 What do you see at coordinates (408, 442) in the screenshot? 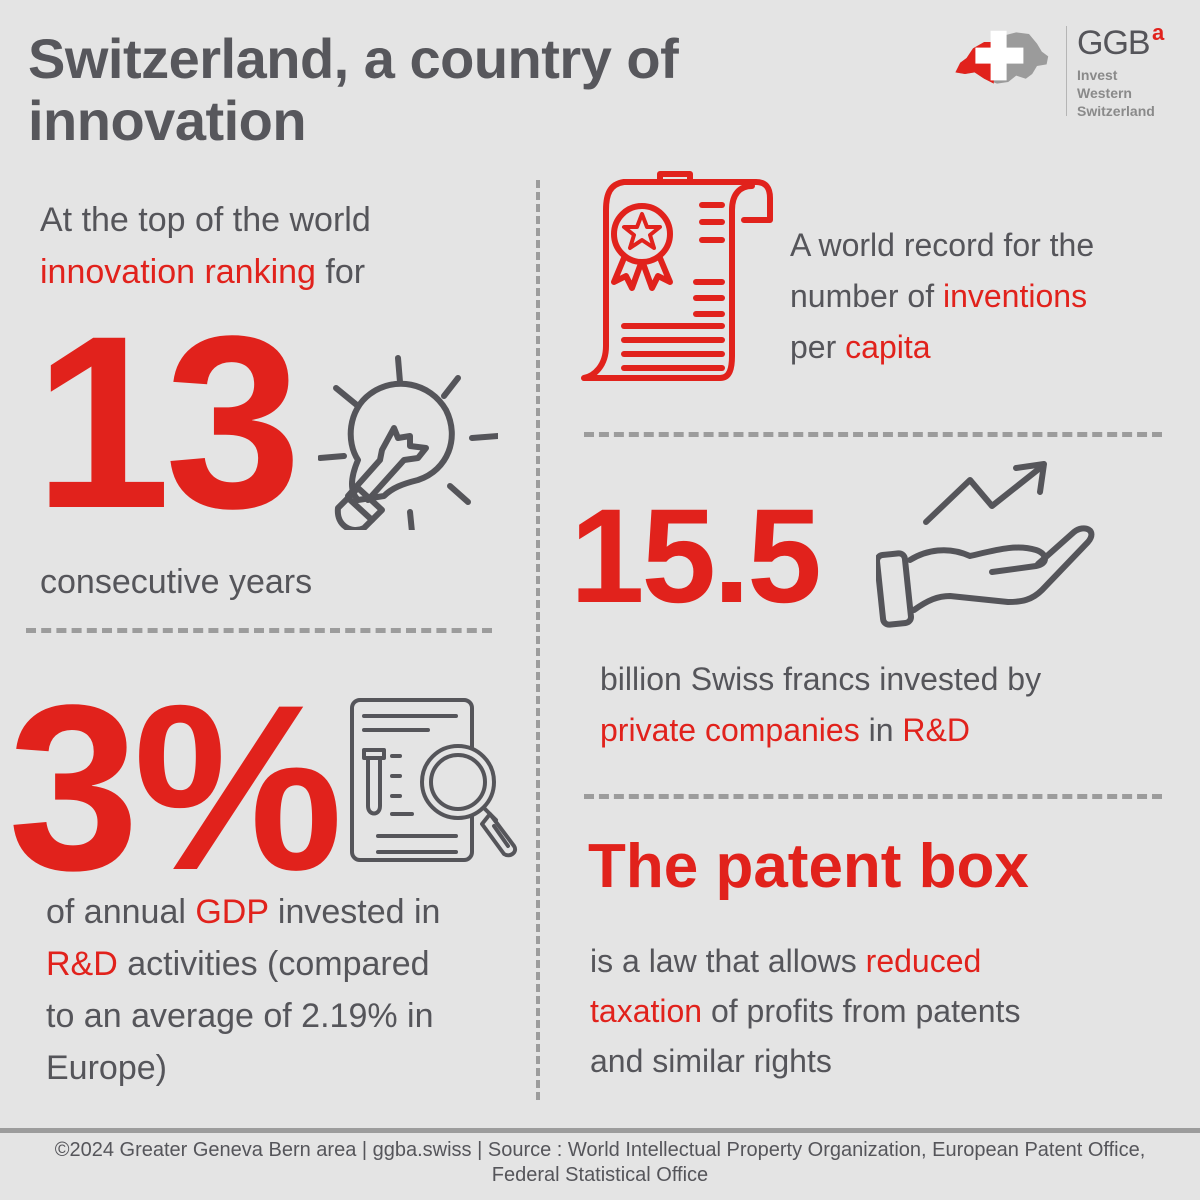
I see `lightbulb-icon` at bounding box center [408, 442].